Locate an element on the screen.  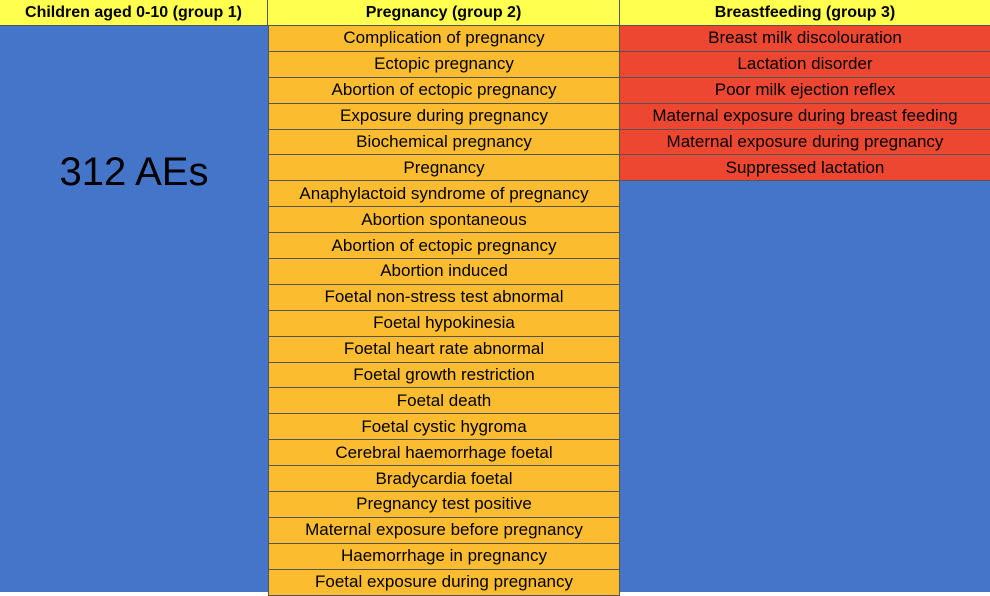
list-item: Foetal exposure during pregnancy is located at coordinates (444, 582).